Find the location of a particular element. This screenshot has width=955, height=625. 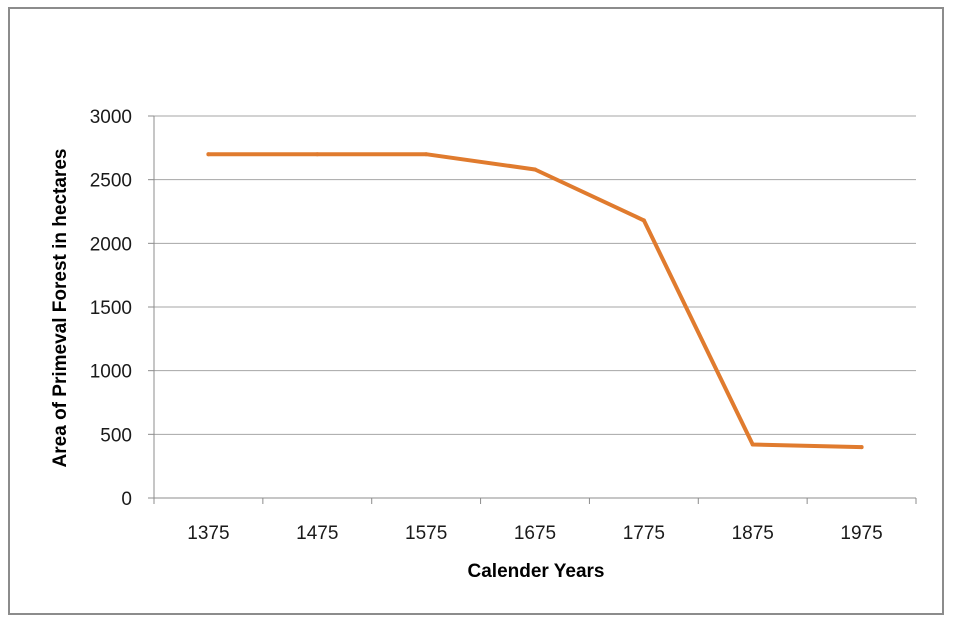

x-tick-labels: 1375 1475 1575 1675 1775 1875 1975 is located at coordinates (534, 533).